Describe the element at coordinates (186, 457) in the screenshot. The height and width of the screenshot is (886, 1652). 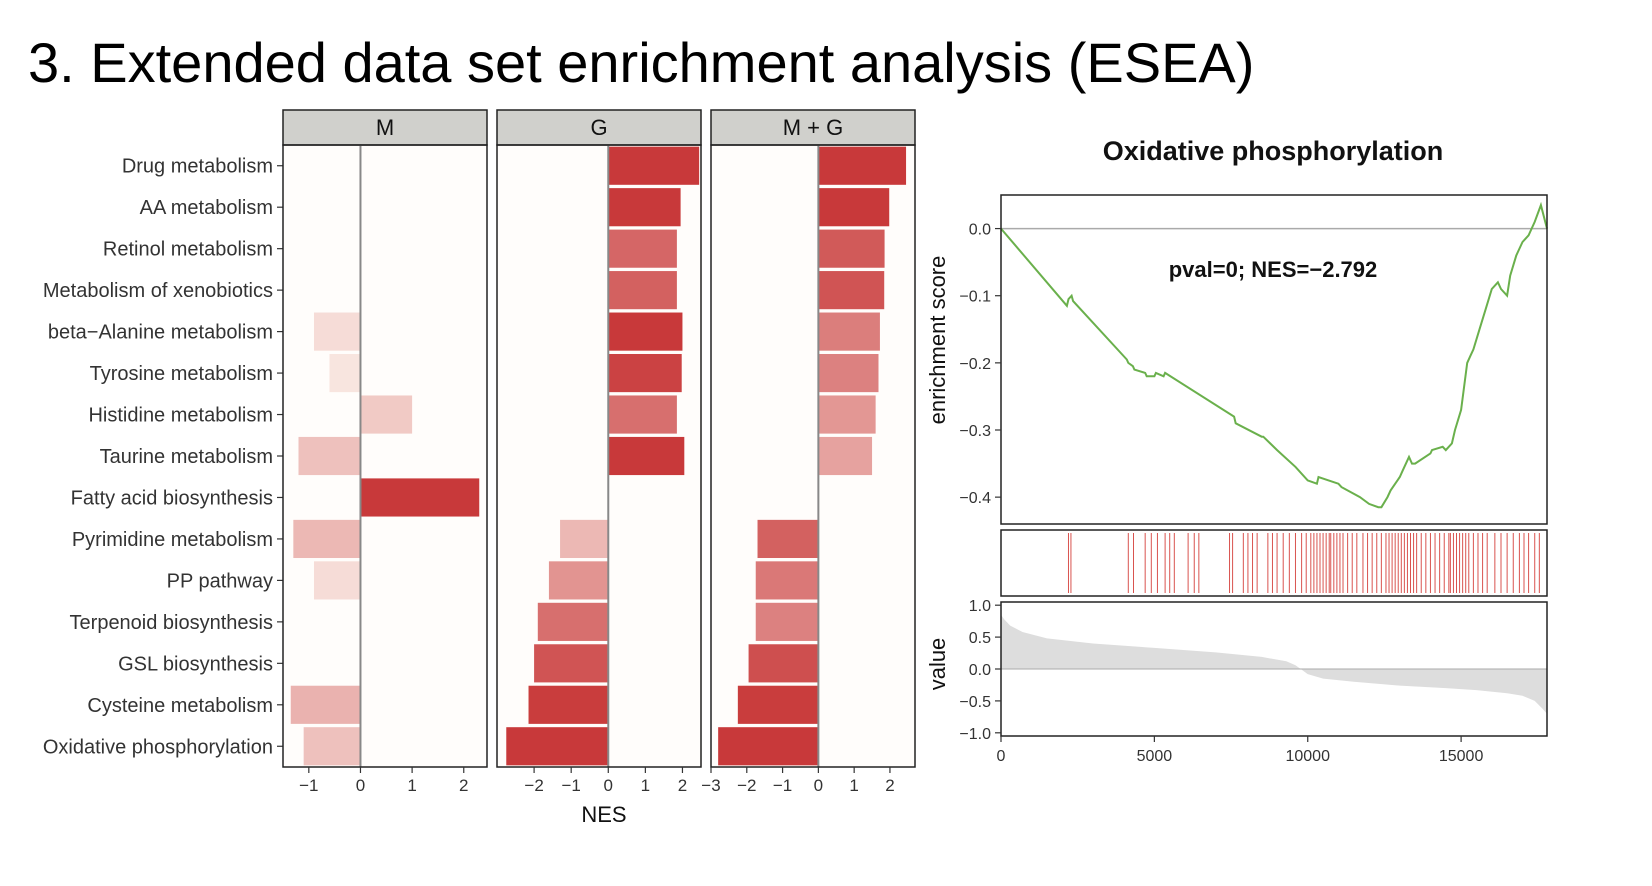
I see `category-label: Taurine metabolism` at that location.